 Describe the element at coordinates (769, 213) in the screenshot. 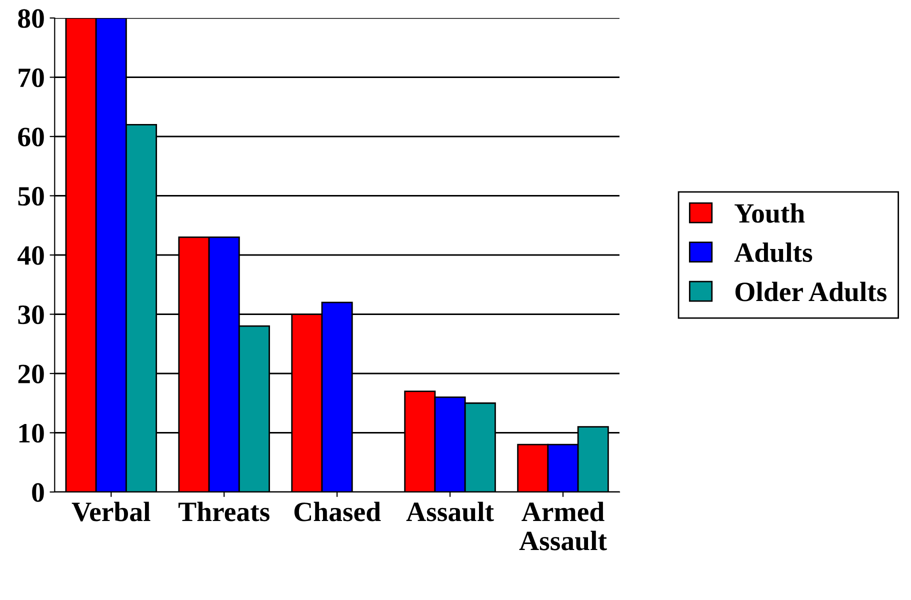

I see `legend-label: Youth` at that location.